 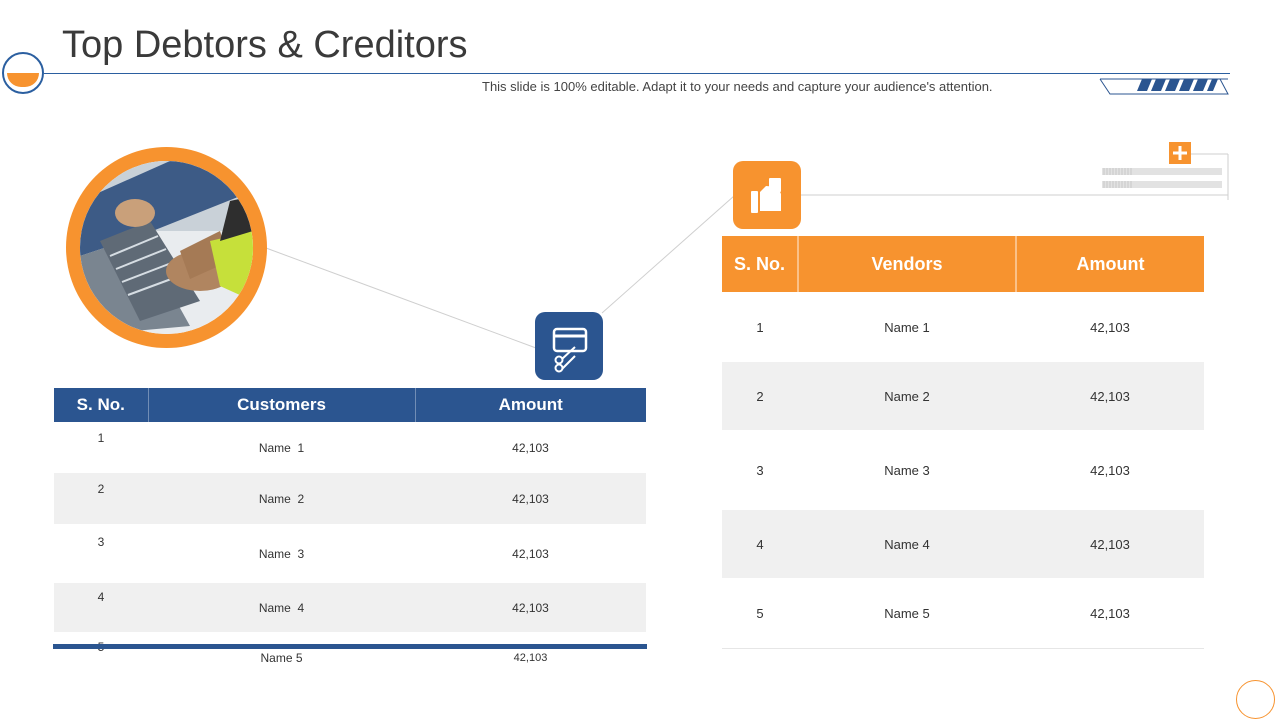 I want to click on card-scissors-icon, so click(x=570, y=350).